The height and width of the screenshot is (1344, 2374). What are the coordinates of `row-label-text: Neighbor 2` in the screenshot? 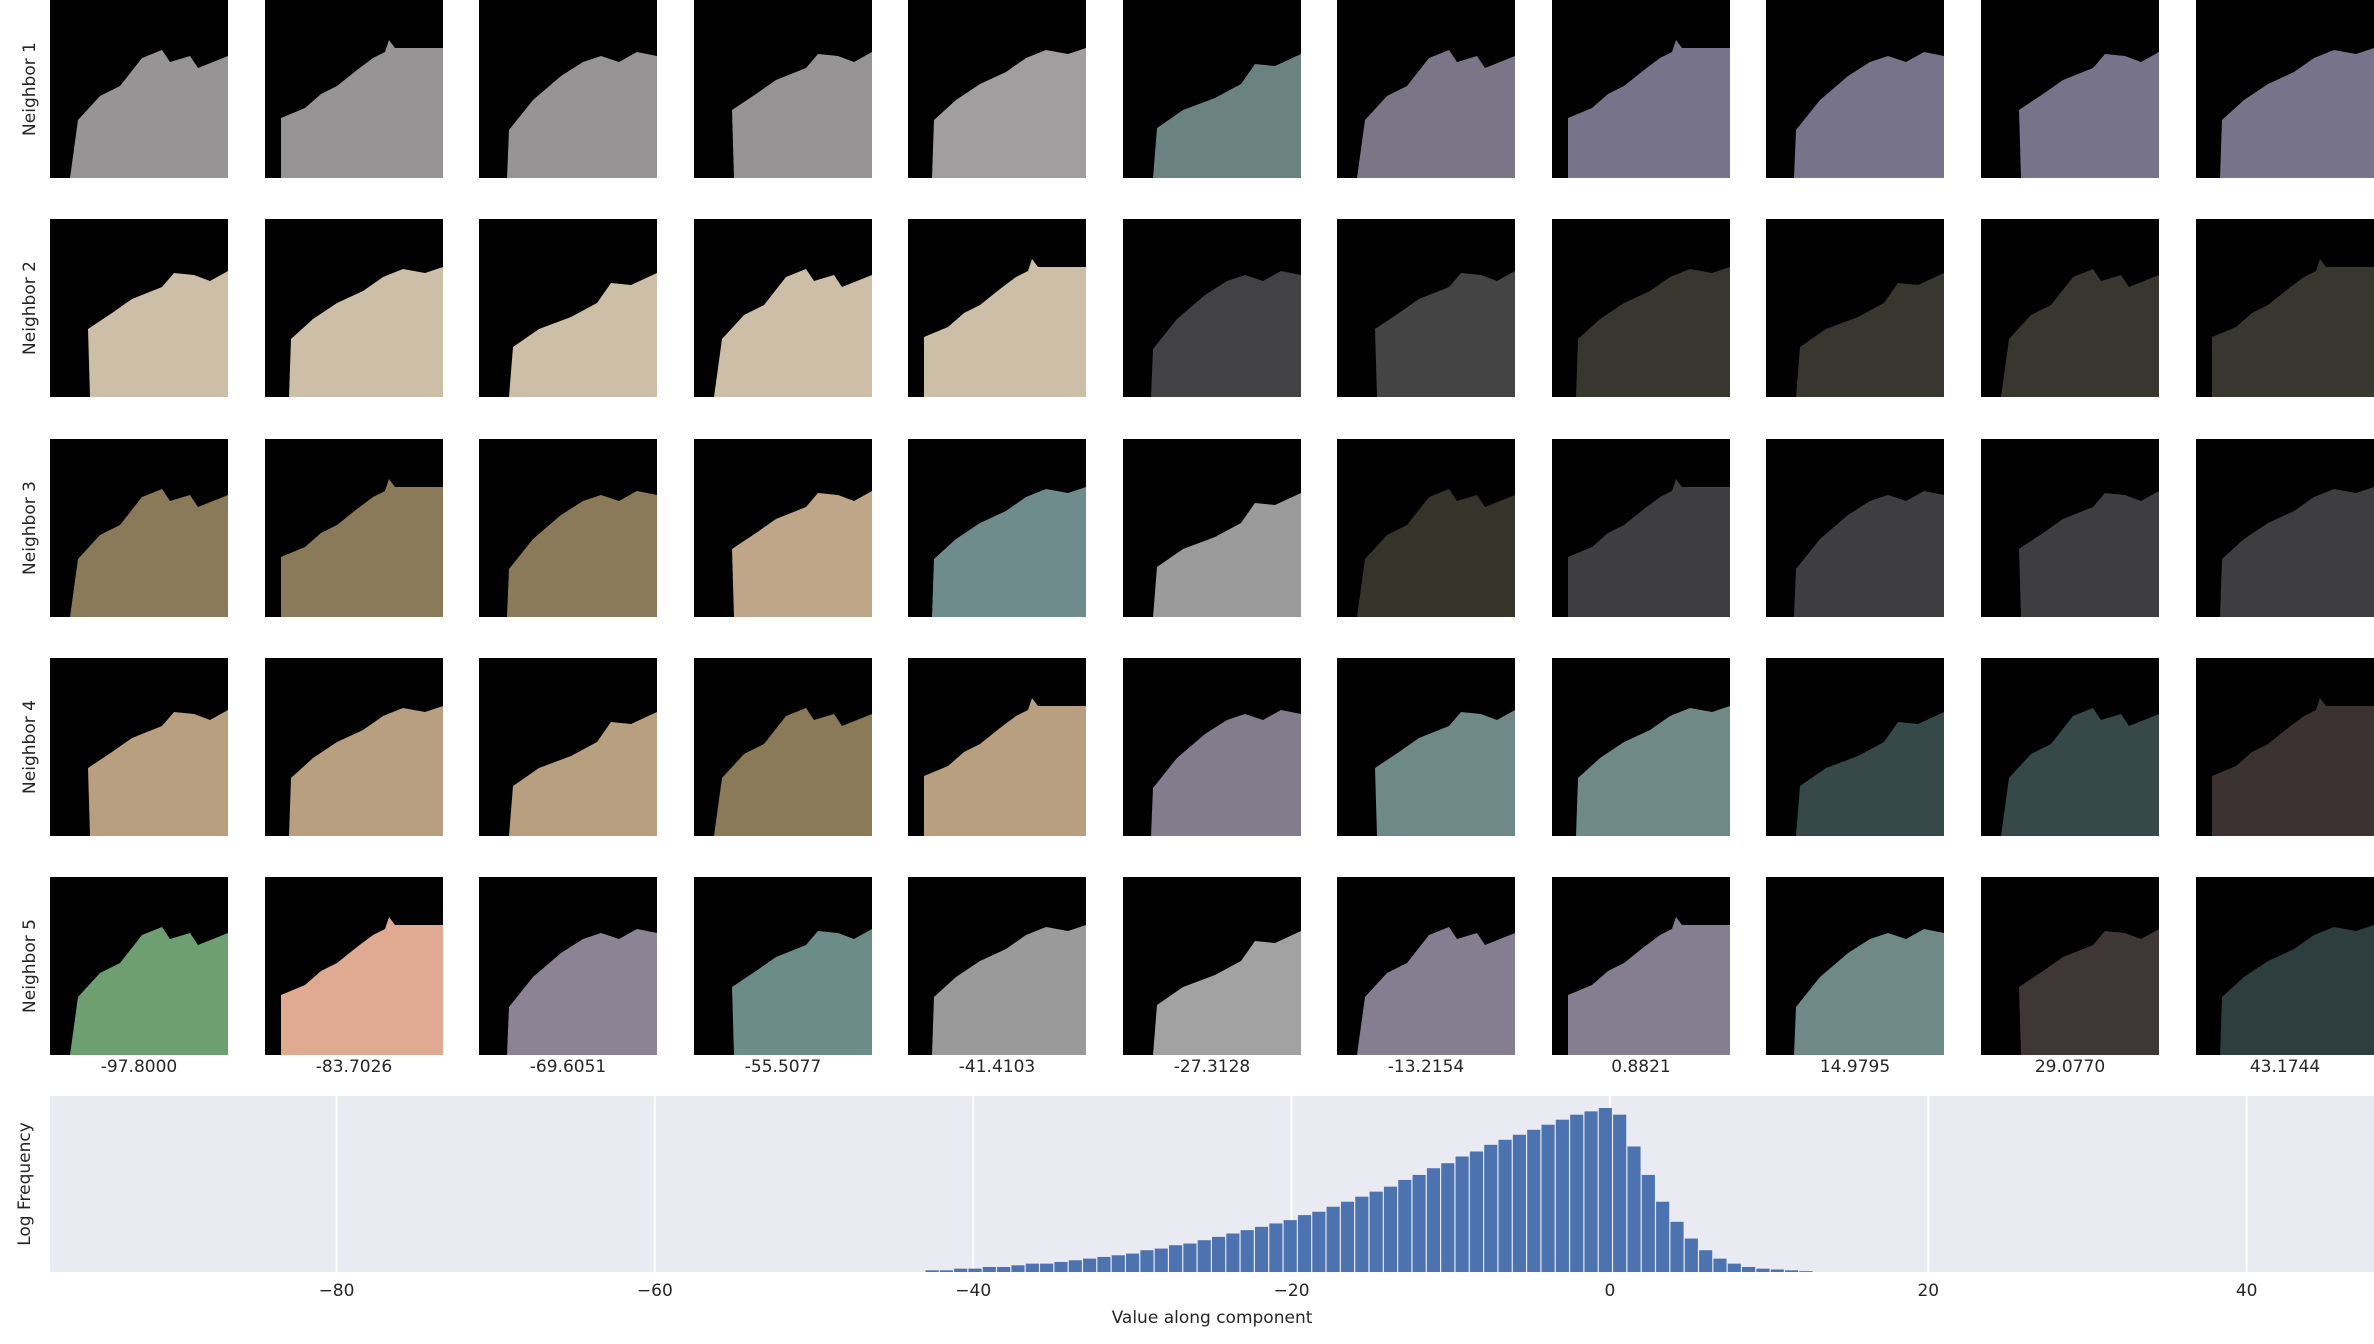 It's located at (30, 308).